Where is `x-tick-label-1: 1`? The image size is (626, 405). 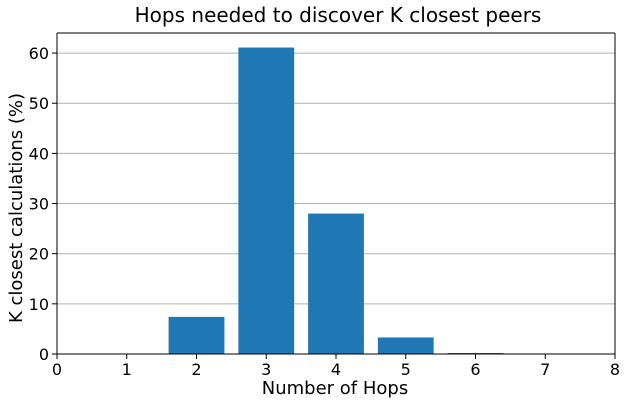 x-tick-label-1: 1 is located at coordinates (127, 369).